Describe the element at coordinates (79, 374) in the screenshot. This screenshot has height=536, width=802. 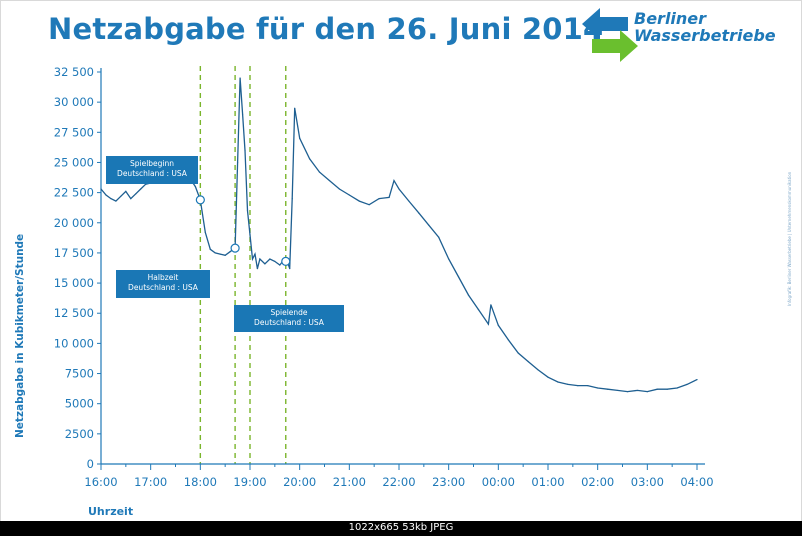
I see `y-tick-label: 7500` at that location.